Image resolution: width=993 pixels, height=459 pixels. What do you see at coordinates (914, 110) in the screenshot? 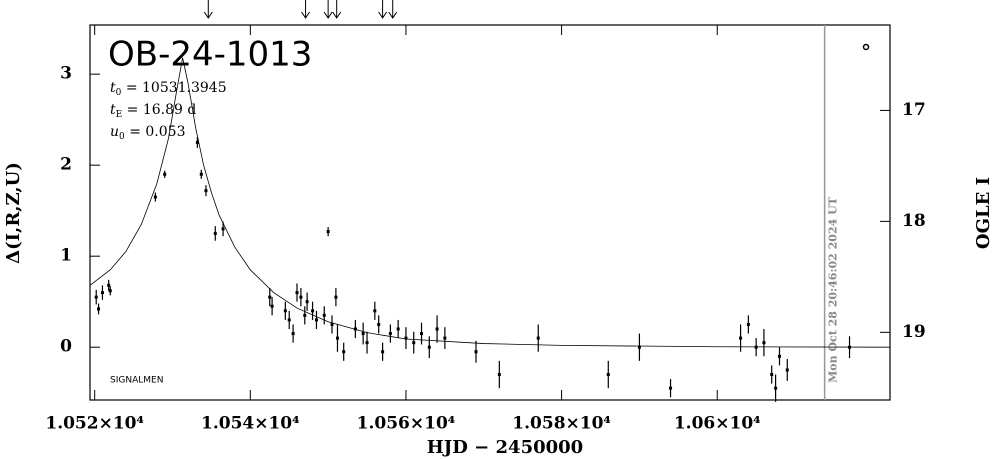
I see `y2-tick-label: 17` at bounding box center [914, 110].